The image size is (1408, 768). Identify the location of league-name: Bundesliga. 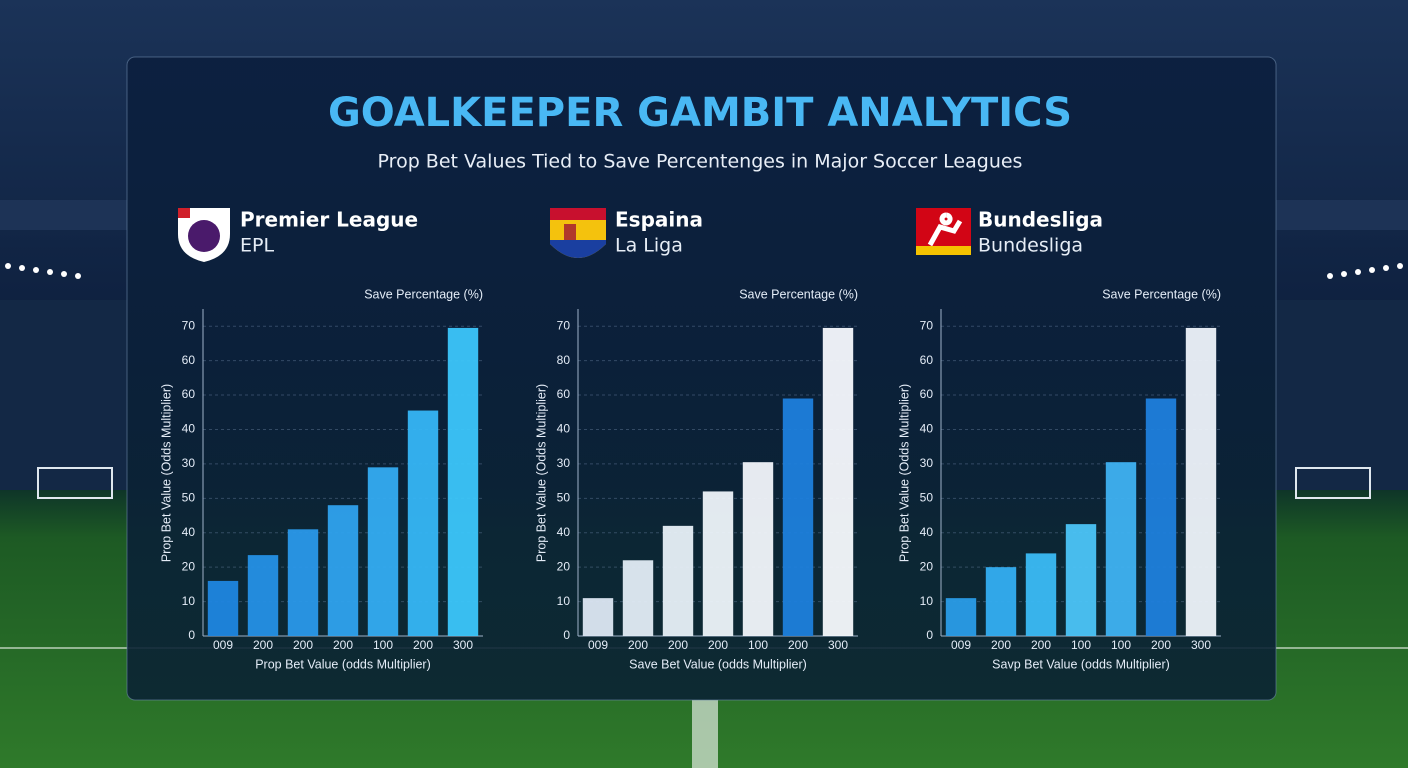
(1040, 220).